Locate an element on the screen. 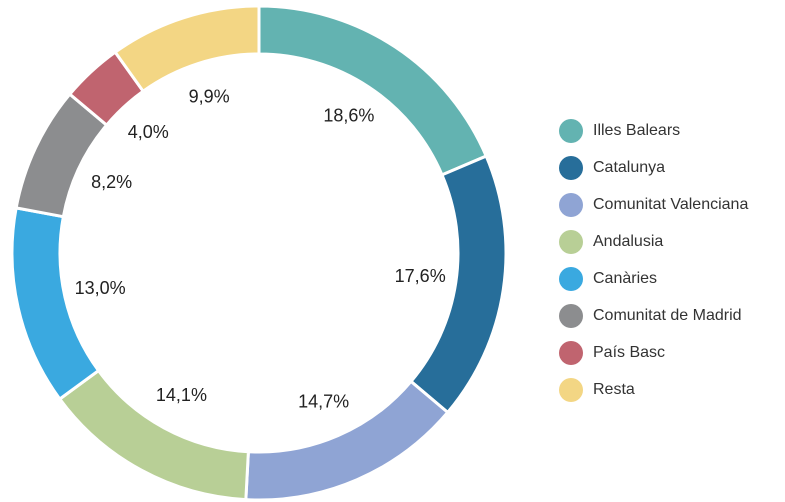  legend-label: Comunitat de Madrid is located at coordinates (667, 315).